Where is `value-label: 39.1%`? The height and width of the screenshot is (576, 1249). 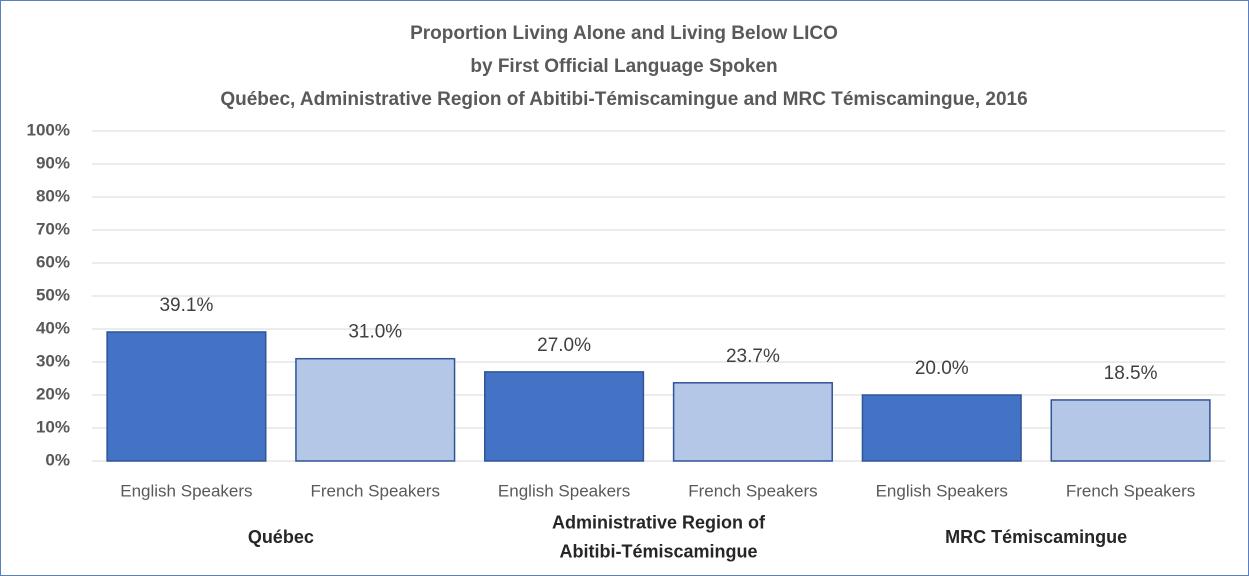 value-label: 39.1% is located at coordinates (186, 305).